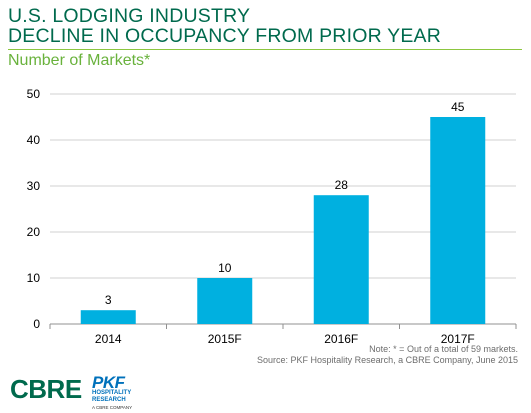 Image resolution: width=531 pixels, height=413 pixels. Describe the element at coordinates (79, 60) in the screenshot. I see `chart-subtitle: Number of Markets*` at that location.